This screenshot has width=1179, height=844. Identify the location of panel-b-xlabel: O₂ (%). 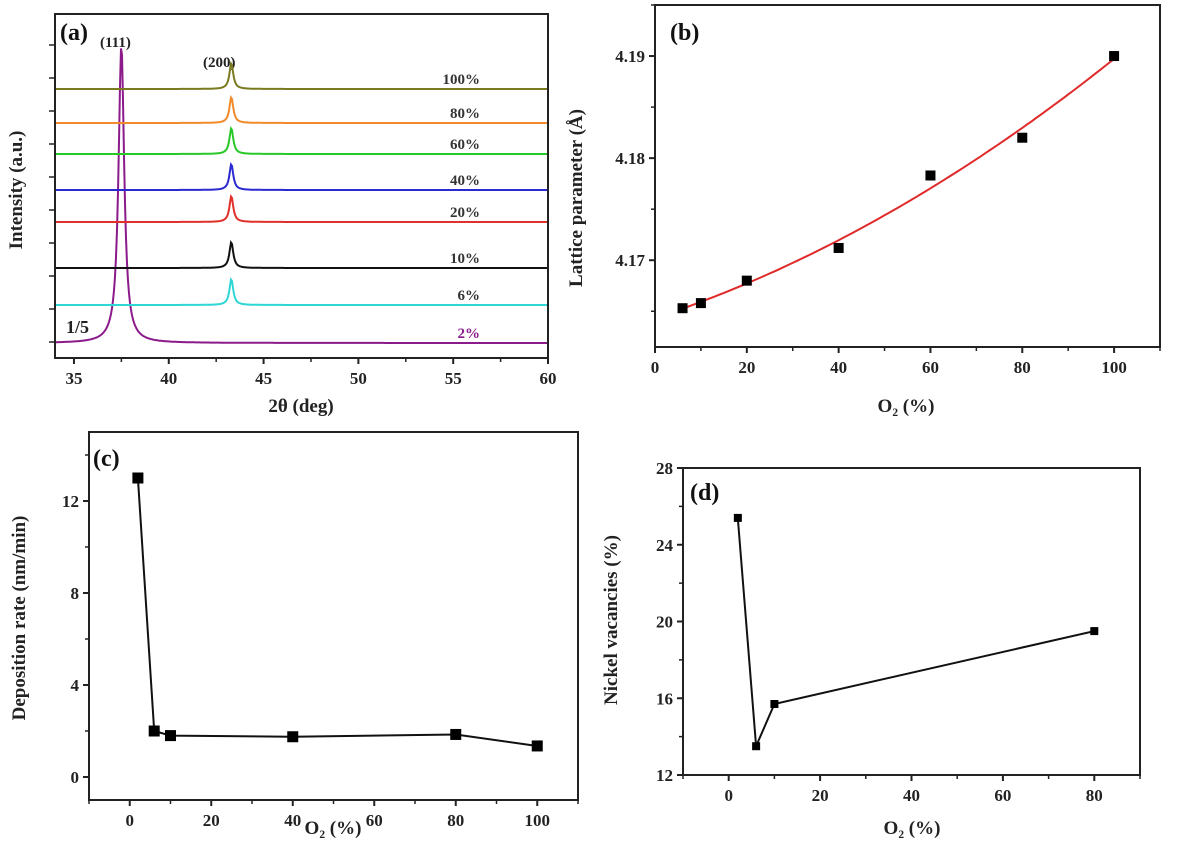
(906, 406).